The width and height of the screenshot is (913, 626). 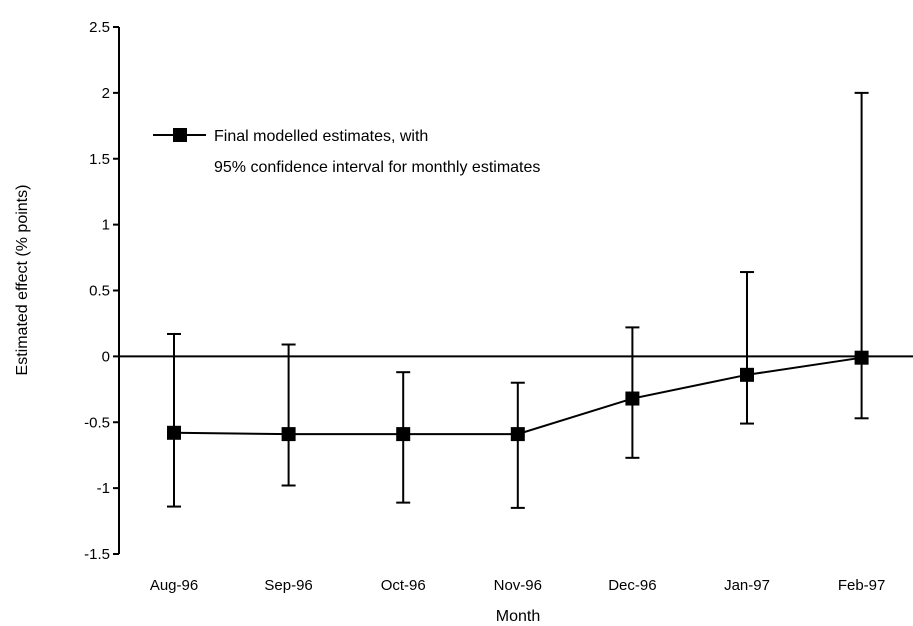 I want to click on y-axis: -1.5 -1 -0.5 0 0.5 1 1.5 2 2.5, so click(x=102, y=291).